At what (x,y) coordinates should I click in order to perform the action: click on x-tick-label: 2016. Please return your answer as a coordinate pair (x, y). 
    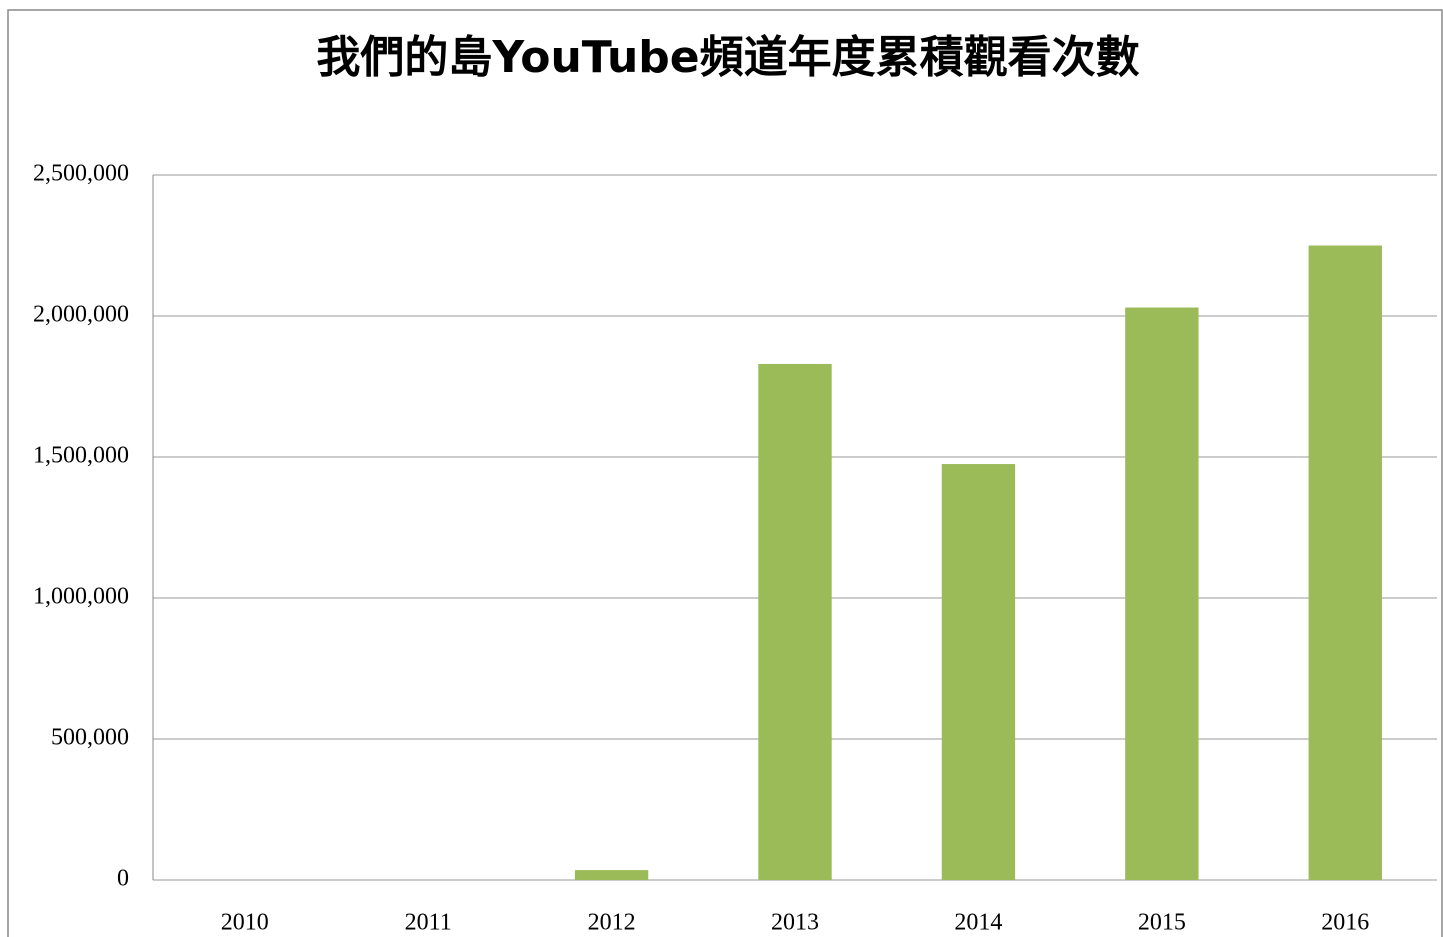
    Looking at the image, I should click on (1345, 923).